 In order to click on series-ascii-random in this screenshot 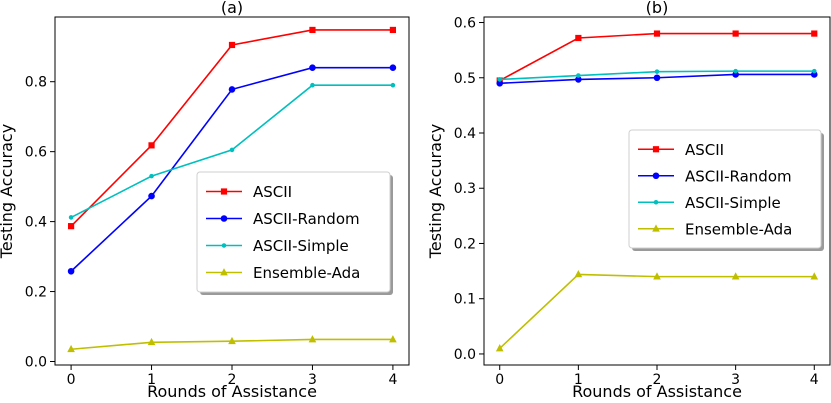, I will do `click(657, 79)`.